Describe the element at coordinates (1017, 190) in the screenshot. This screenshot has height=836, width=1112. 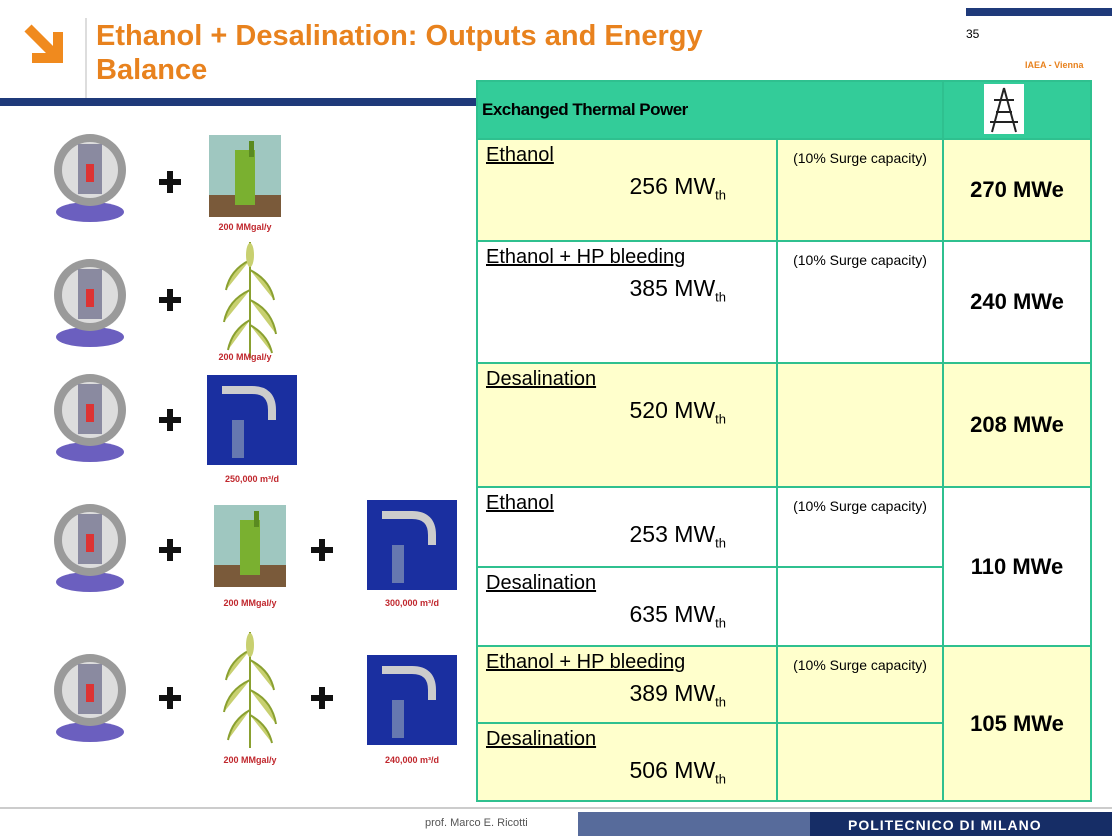
I see `output-cell: 270 MWe` at that location.